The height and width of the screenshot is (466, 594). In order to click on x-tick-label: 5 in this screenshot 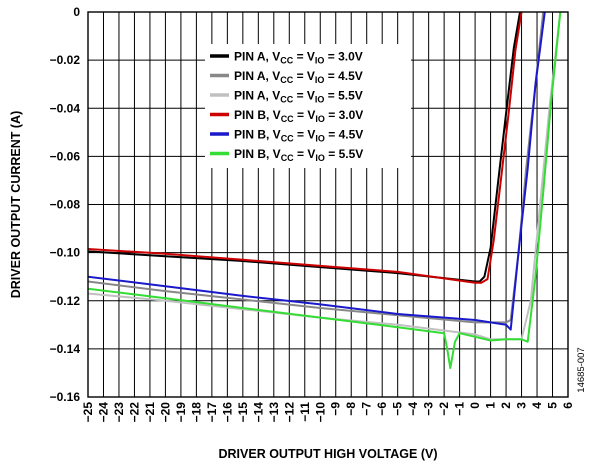, I will do `click(553, 405)`.